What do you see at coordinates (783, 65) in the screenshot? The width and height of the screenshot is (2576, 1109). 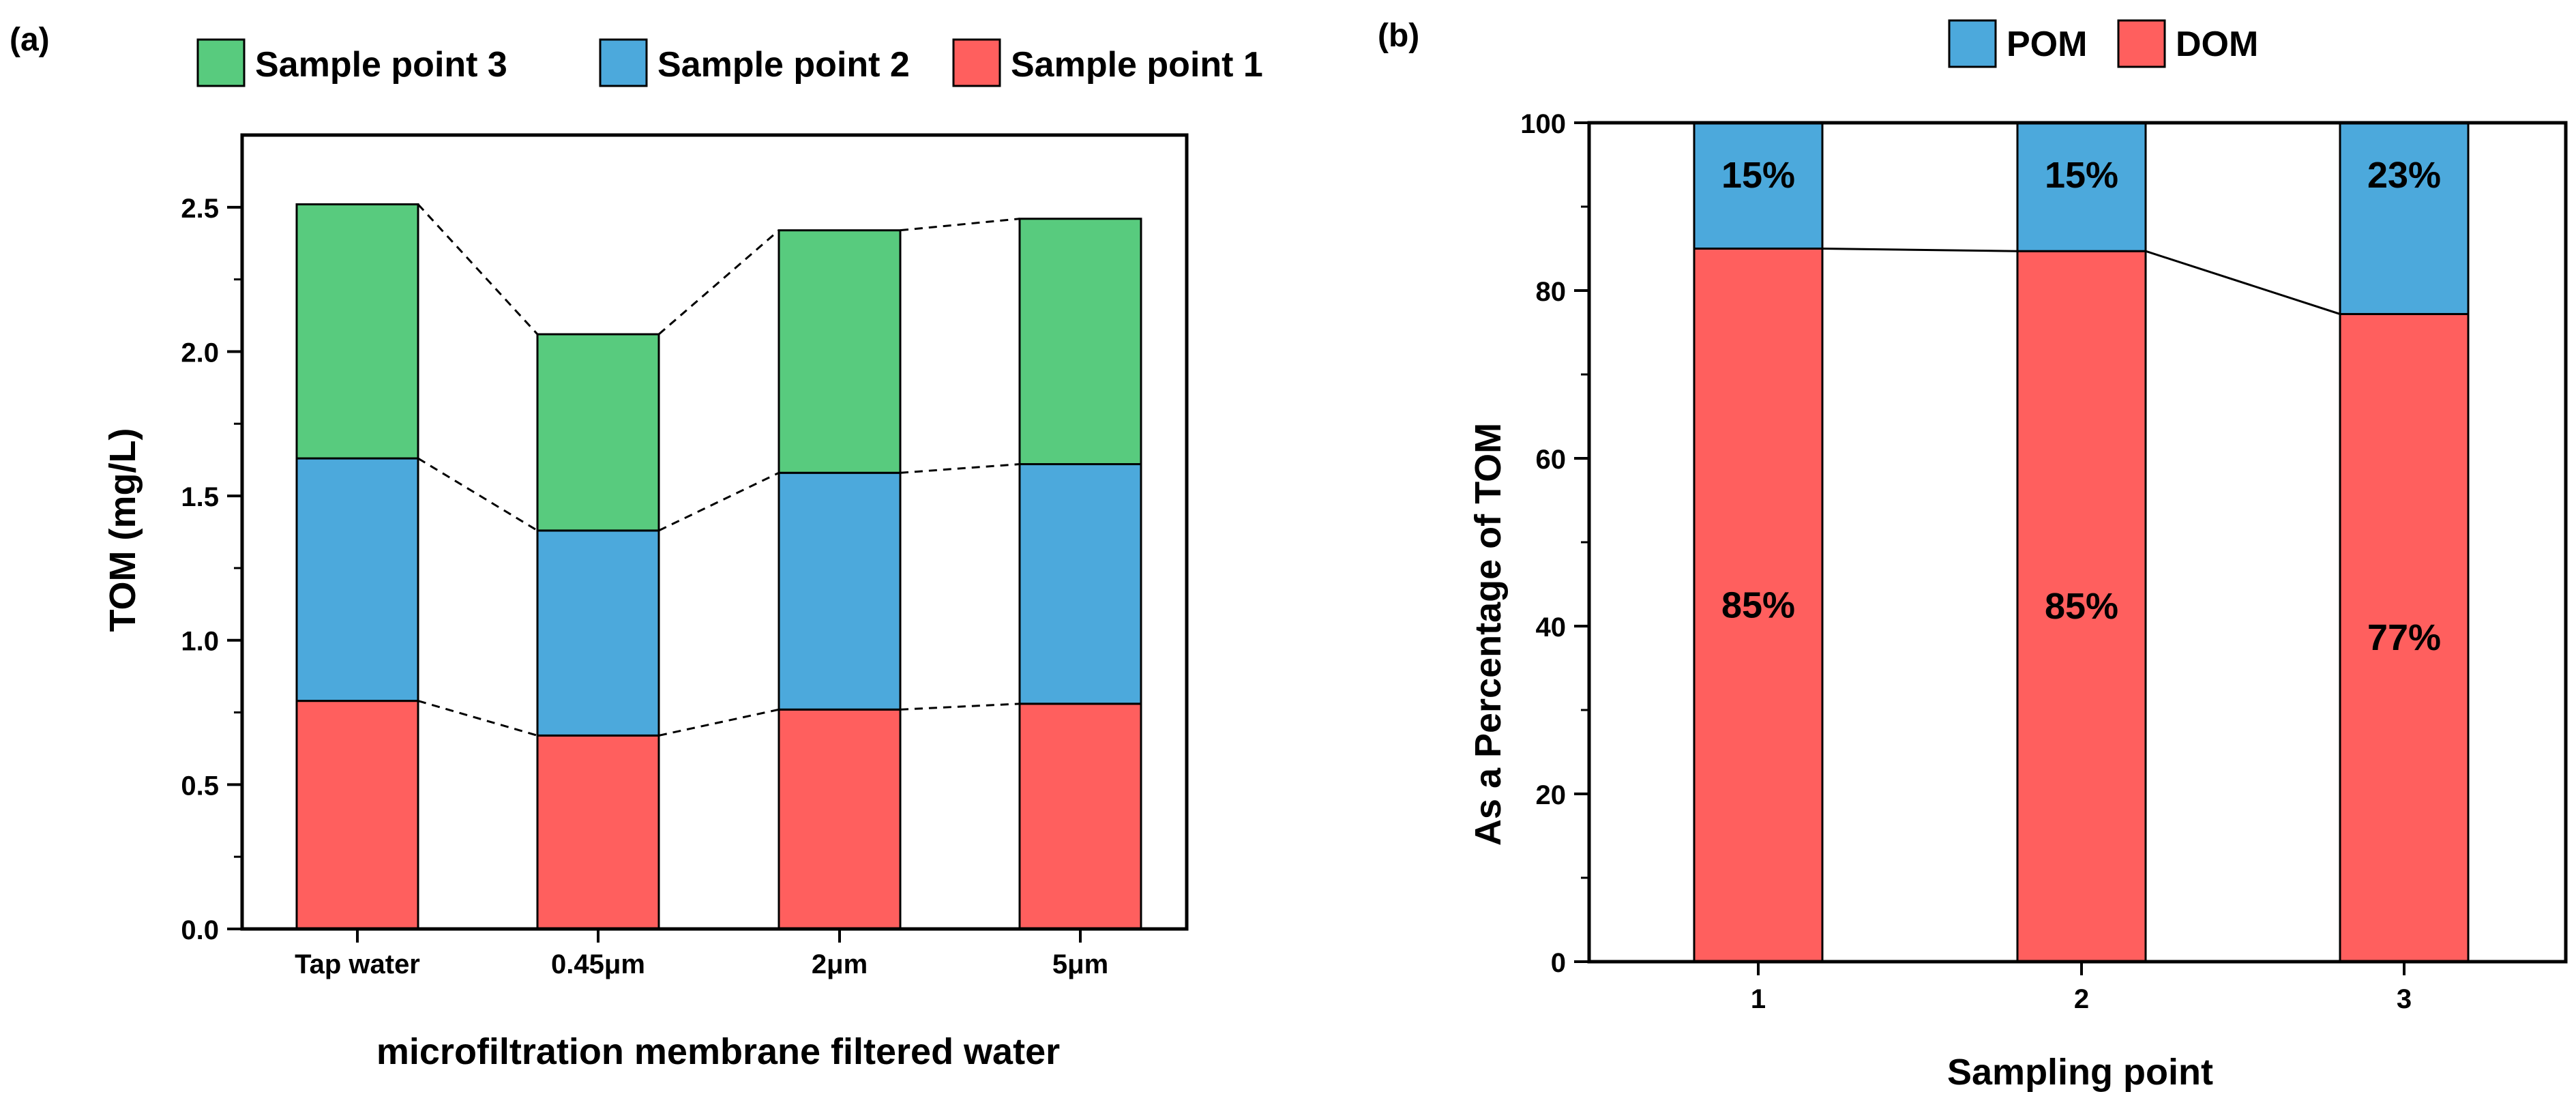 I see `legend-label-a: Sample point 2` at bounding box center [783, 65].